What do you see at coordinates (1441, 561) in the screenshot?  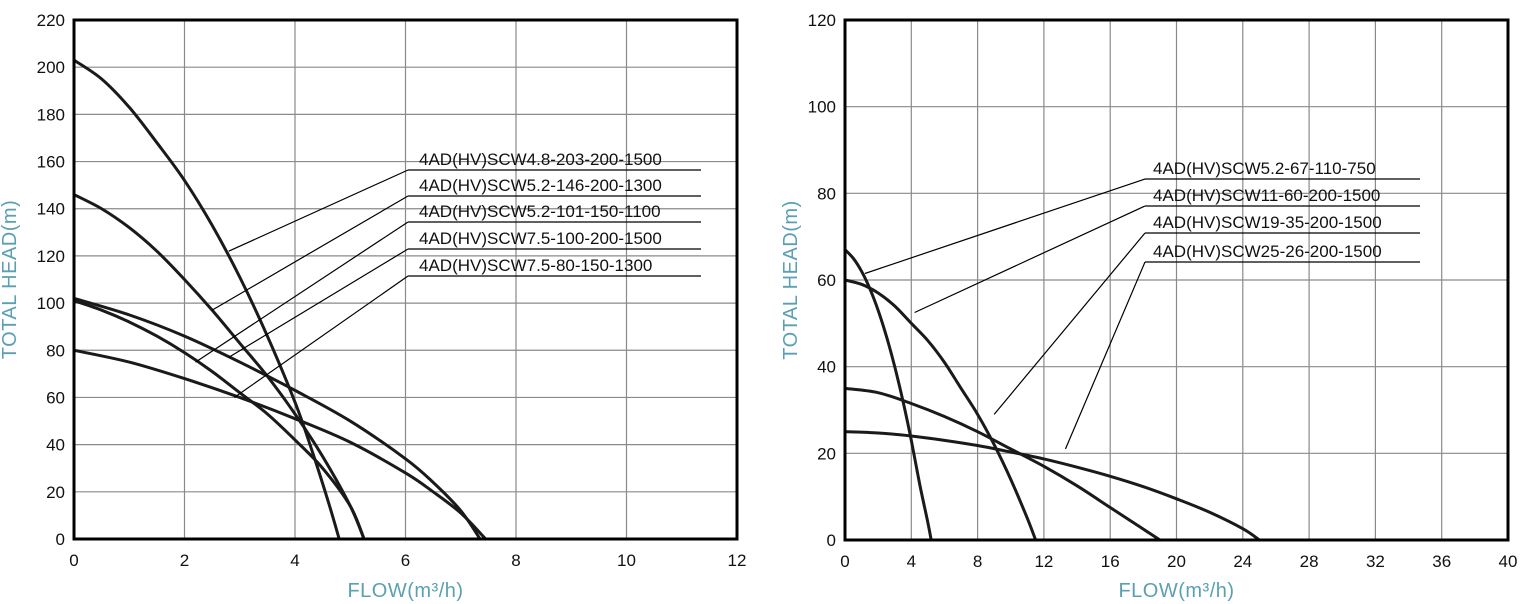 I see `x-tick-label: 36` at bounding box center [1441, 561].